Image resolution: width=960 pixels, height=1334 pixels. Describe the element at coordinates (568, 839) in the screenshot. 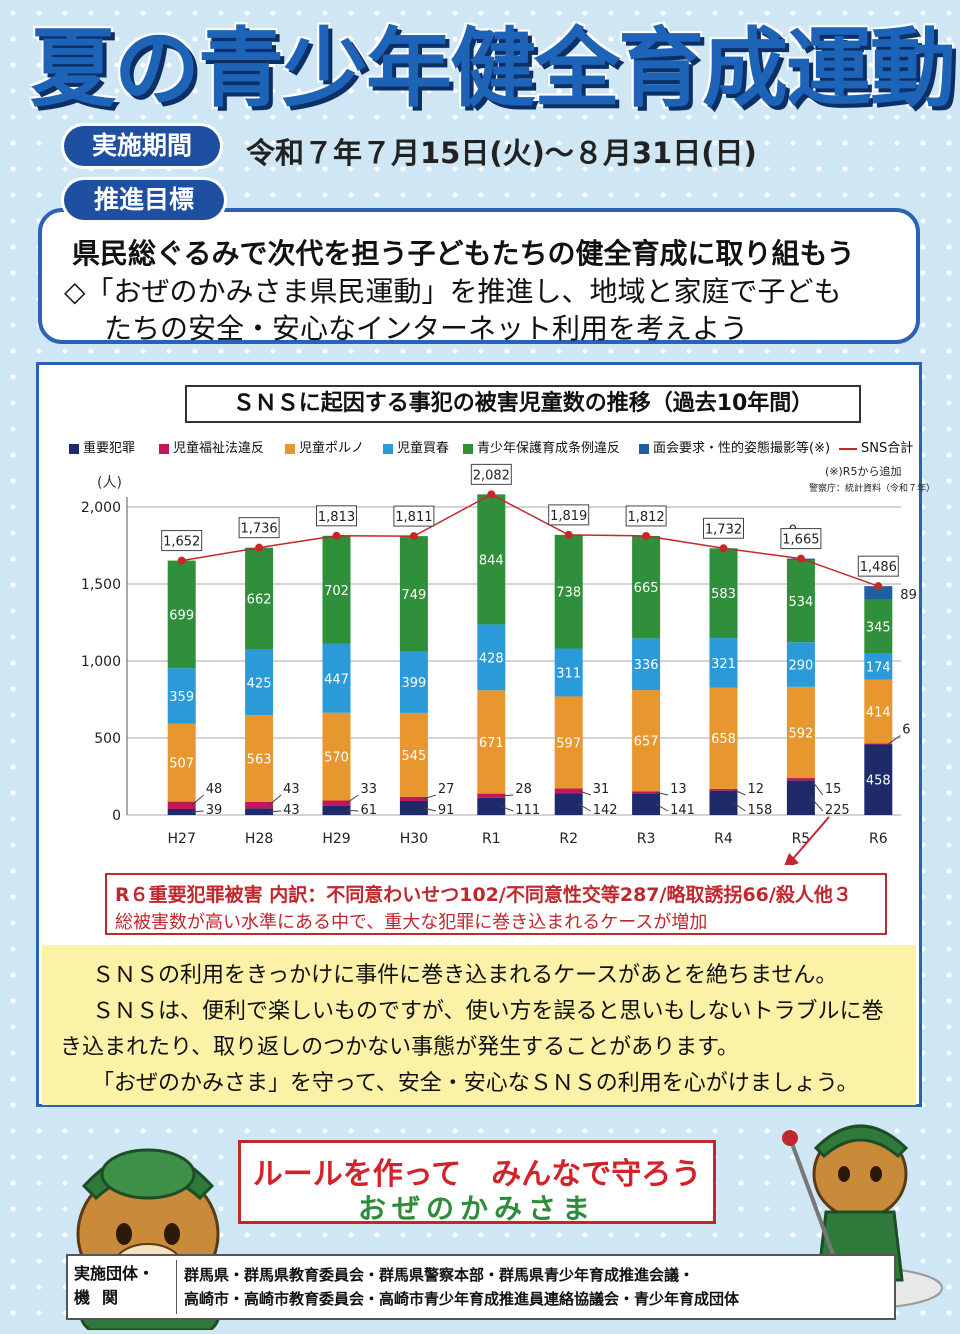

I see `x-tick-label: R2` at that location.